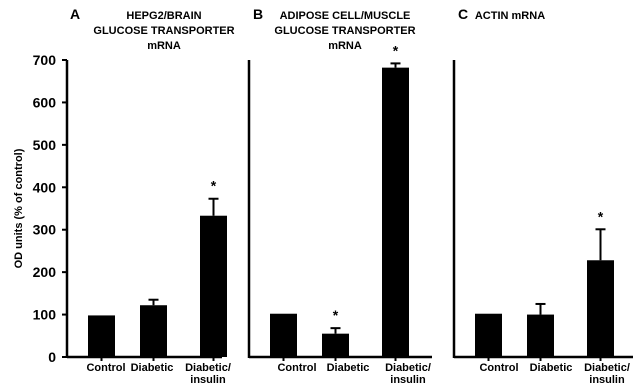  What do you see at coordinates (52, 357) in the screenshot?
I see `y-tick-label: 0` at bounding box center [52, 357].